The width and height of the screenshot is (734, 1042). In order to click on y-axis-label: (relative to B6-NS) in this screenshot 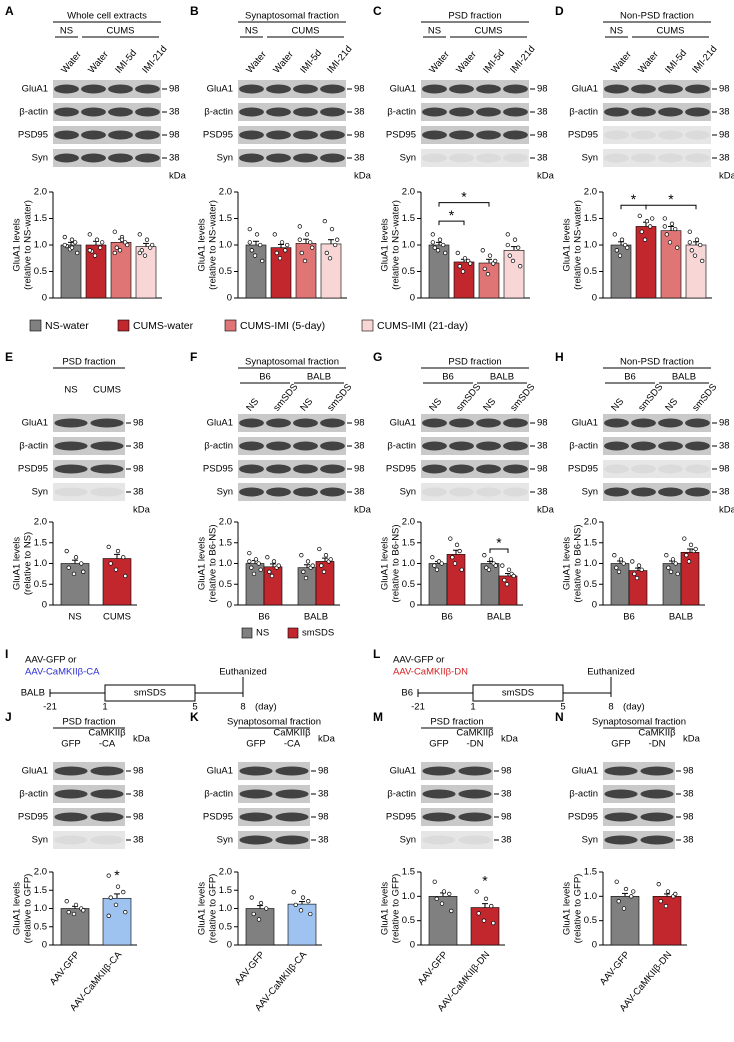, I will do `click(396, 563)`.